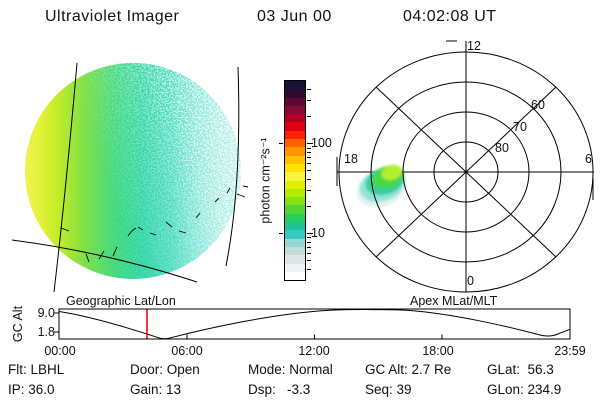 Image resolution: width=600 pixels, height=400 pixels. What do you see at coordinates (454, 301) in the screenshot?
I see `apex-caption: Apex MLat/MLT` at bounding box center [454, 301].